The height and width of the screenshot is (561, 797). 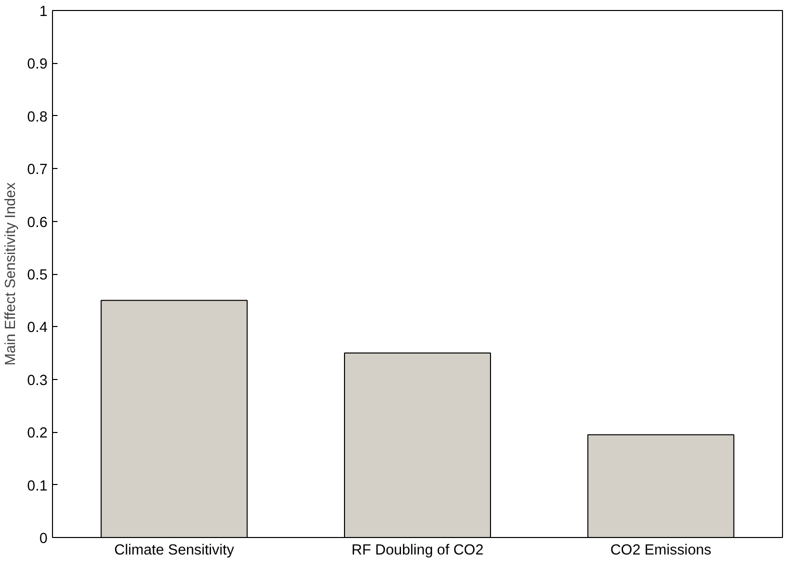 What do you see at coordinates (37, 434) in the screenshot?
I see `y-tick-label: 0.2` at bounding box center [37, 434].